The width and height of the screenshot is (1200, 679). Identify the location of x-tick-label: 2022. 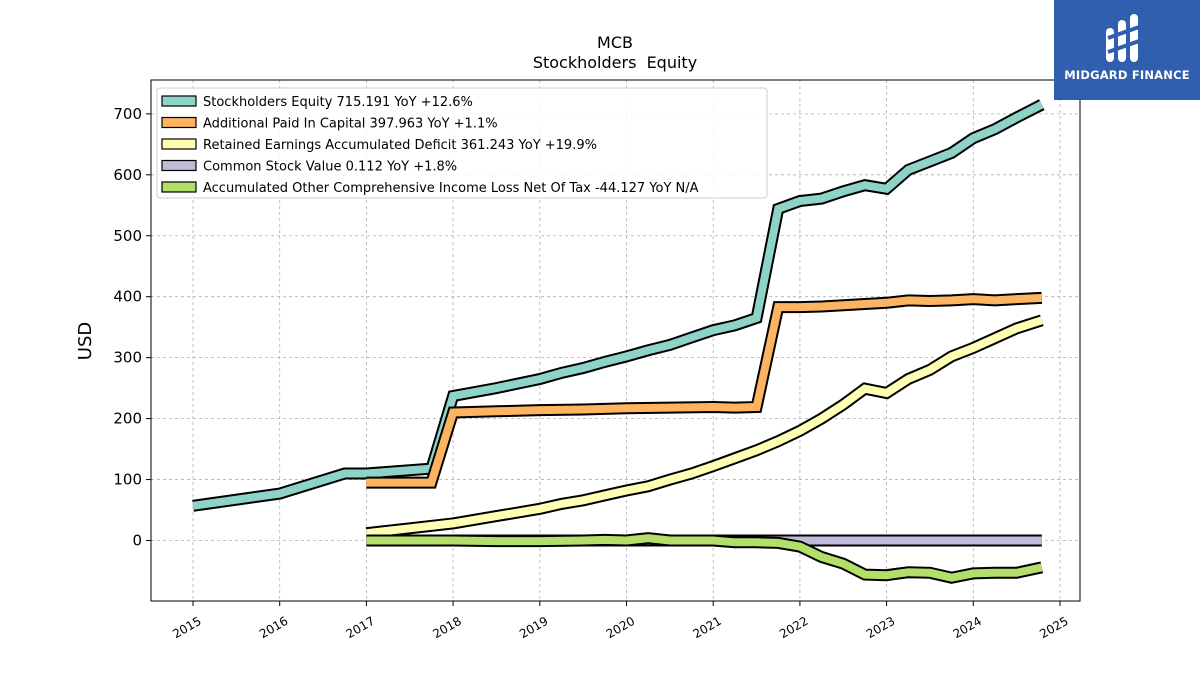
(793, 627).